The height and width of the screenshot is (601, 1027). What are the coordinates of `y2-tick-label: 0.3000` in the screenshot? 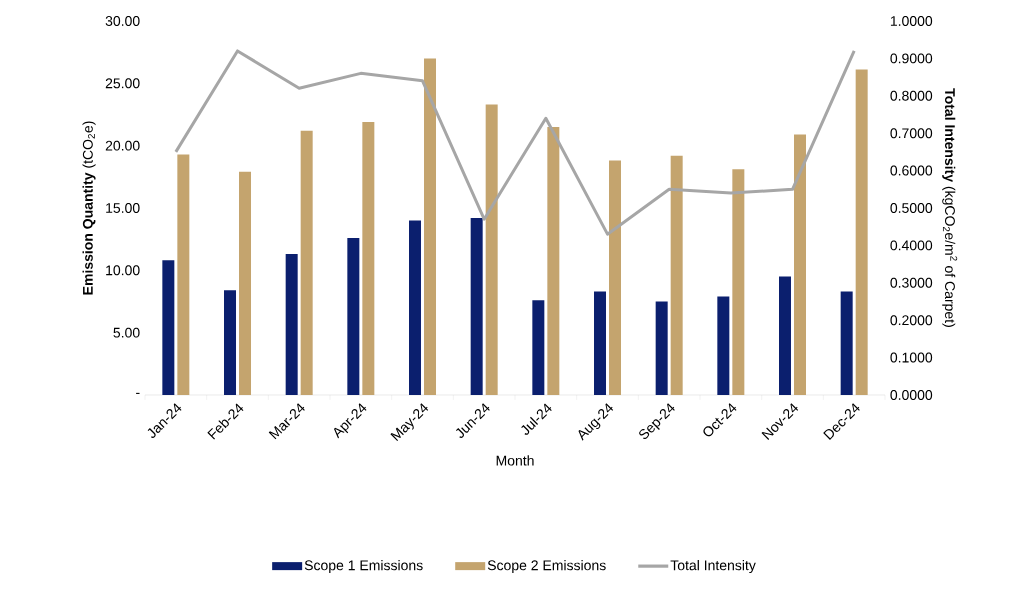 It's located at (911, 282).